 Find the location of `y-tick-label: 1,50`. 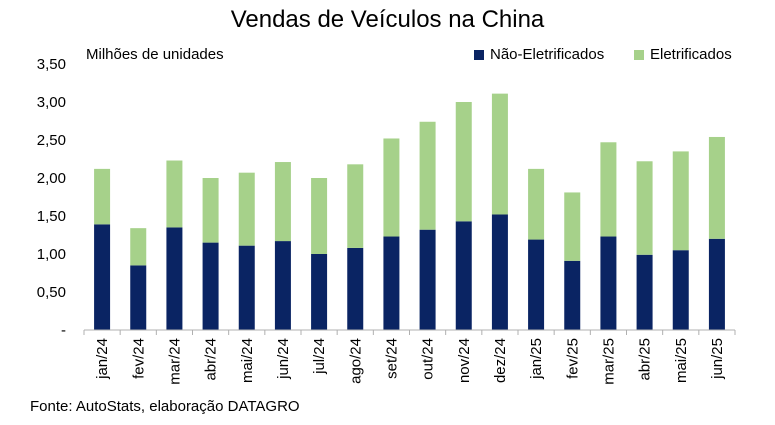

y-tick-label: 1,50 is located at coordinates (51, 216).